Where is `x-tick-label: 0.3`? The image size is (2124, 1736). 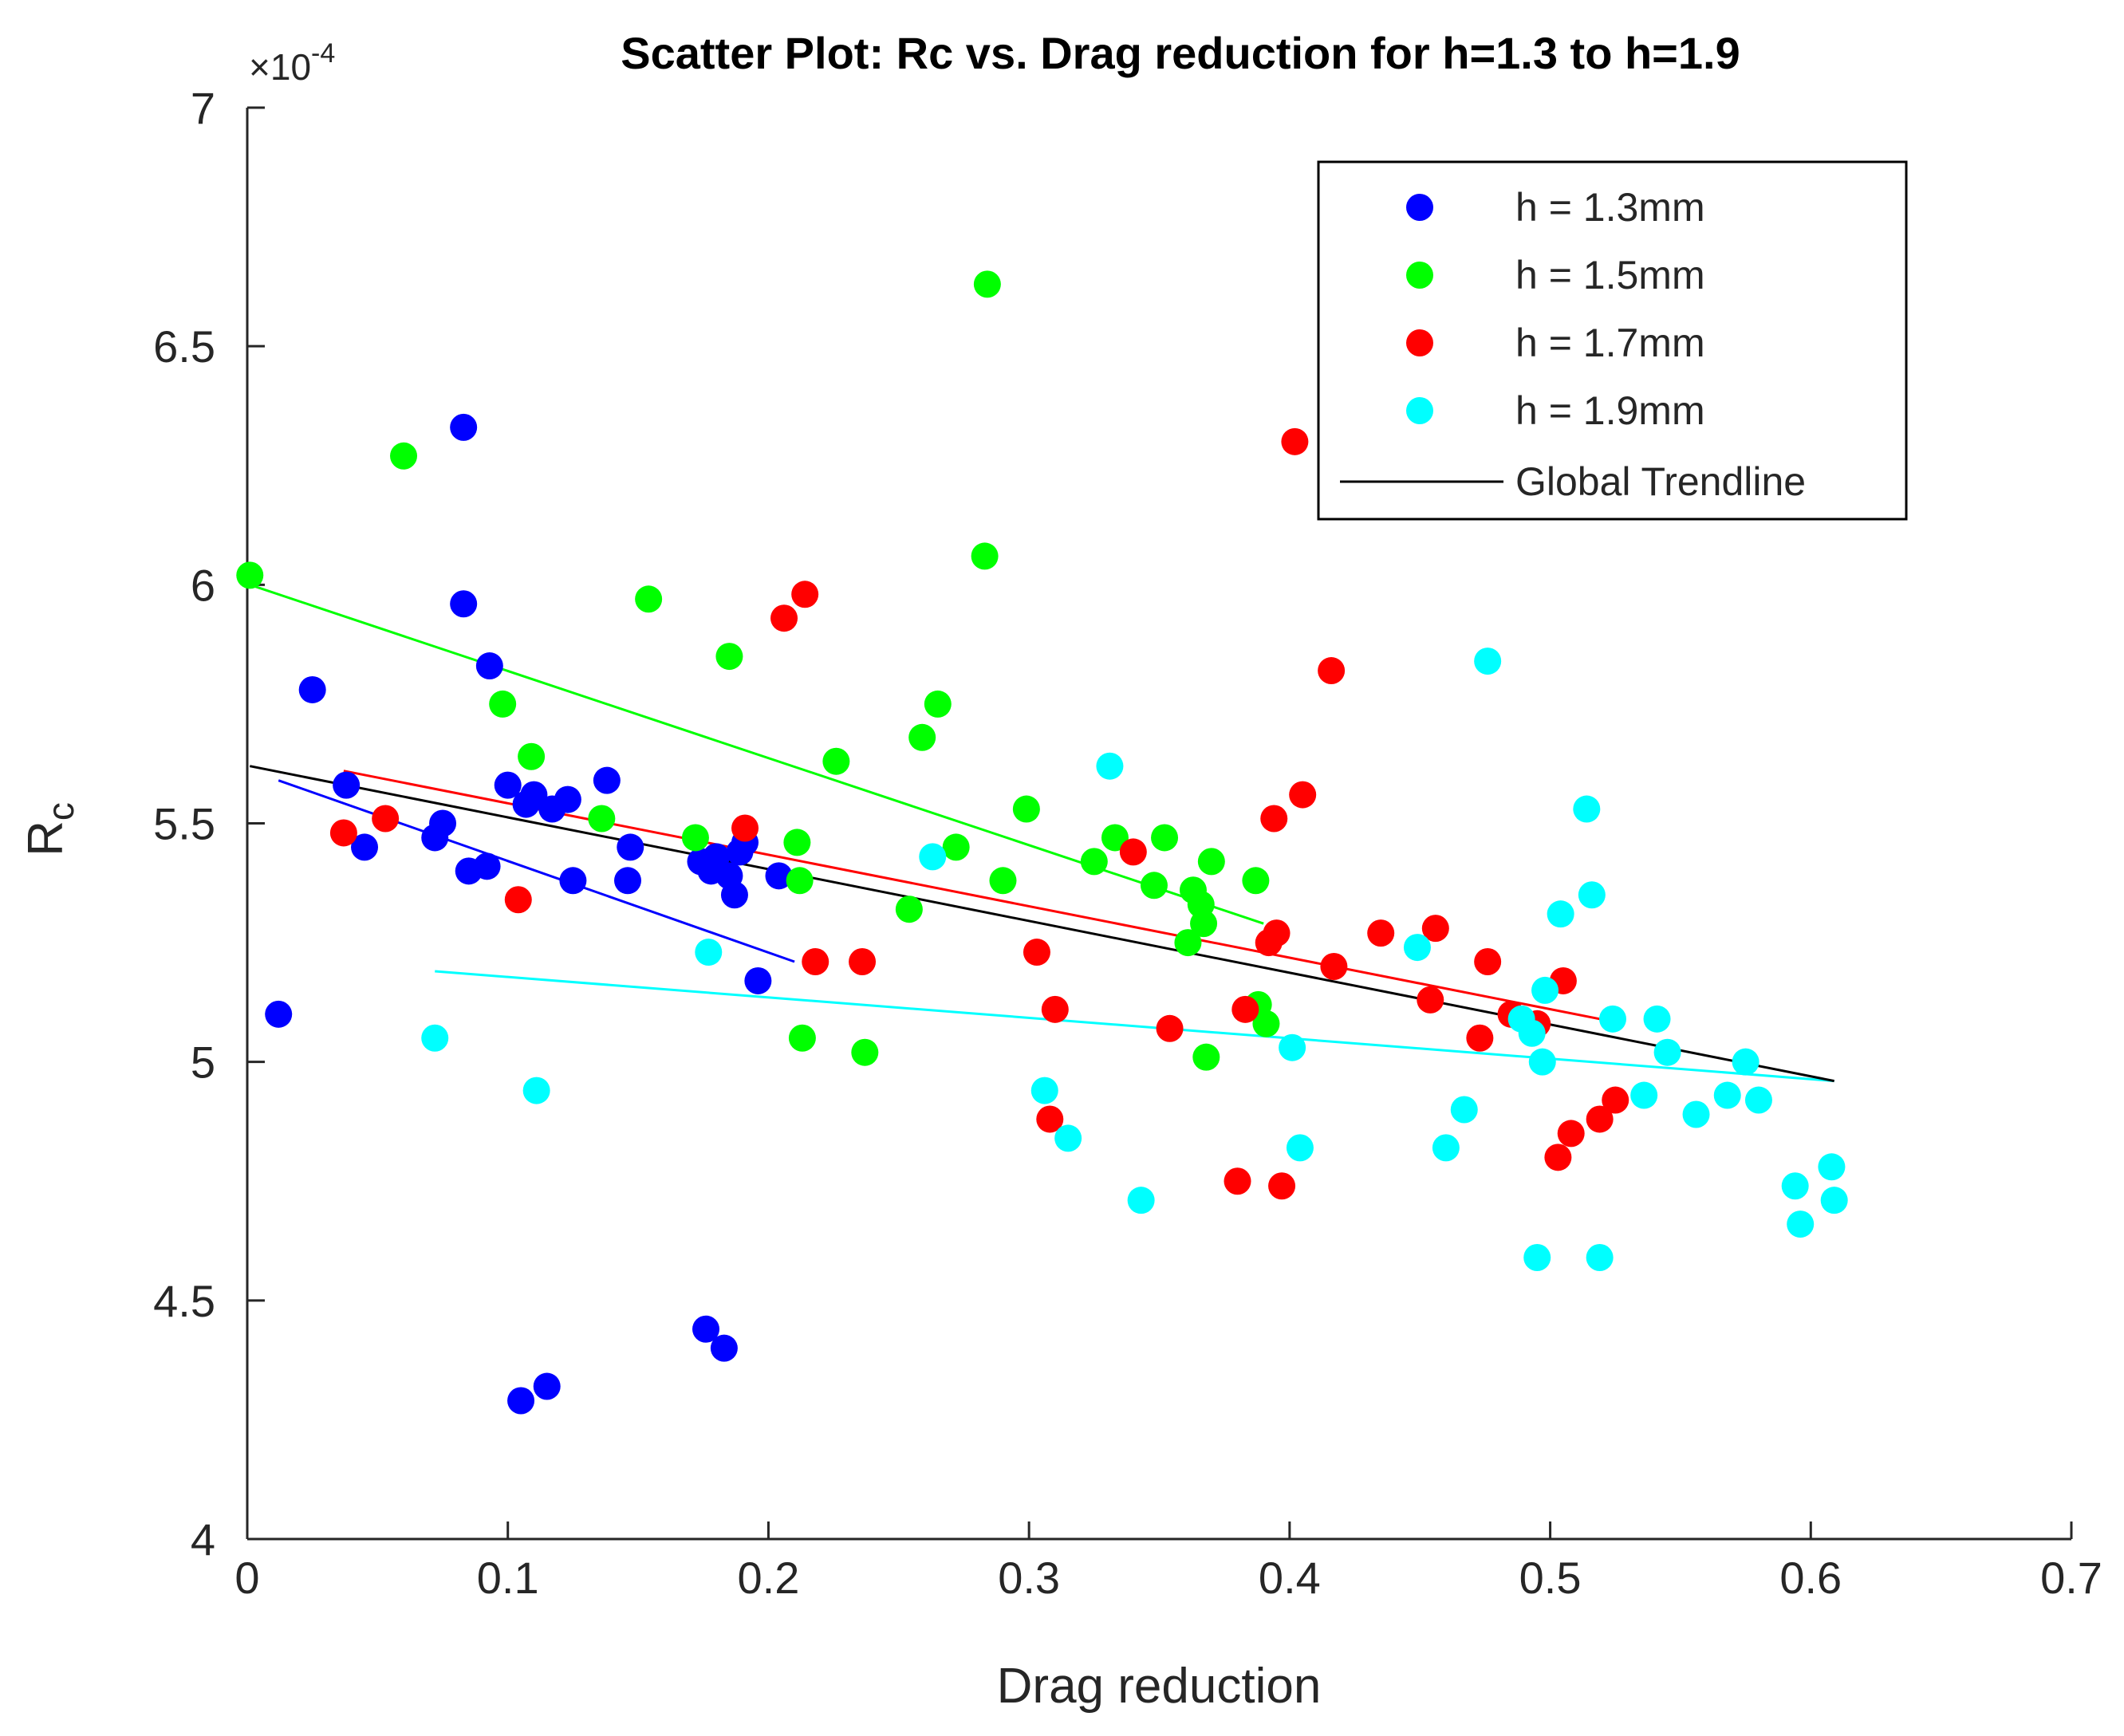 x-tick-label: 0.3 is located at coordinates (1029, 1578).